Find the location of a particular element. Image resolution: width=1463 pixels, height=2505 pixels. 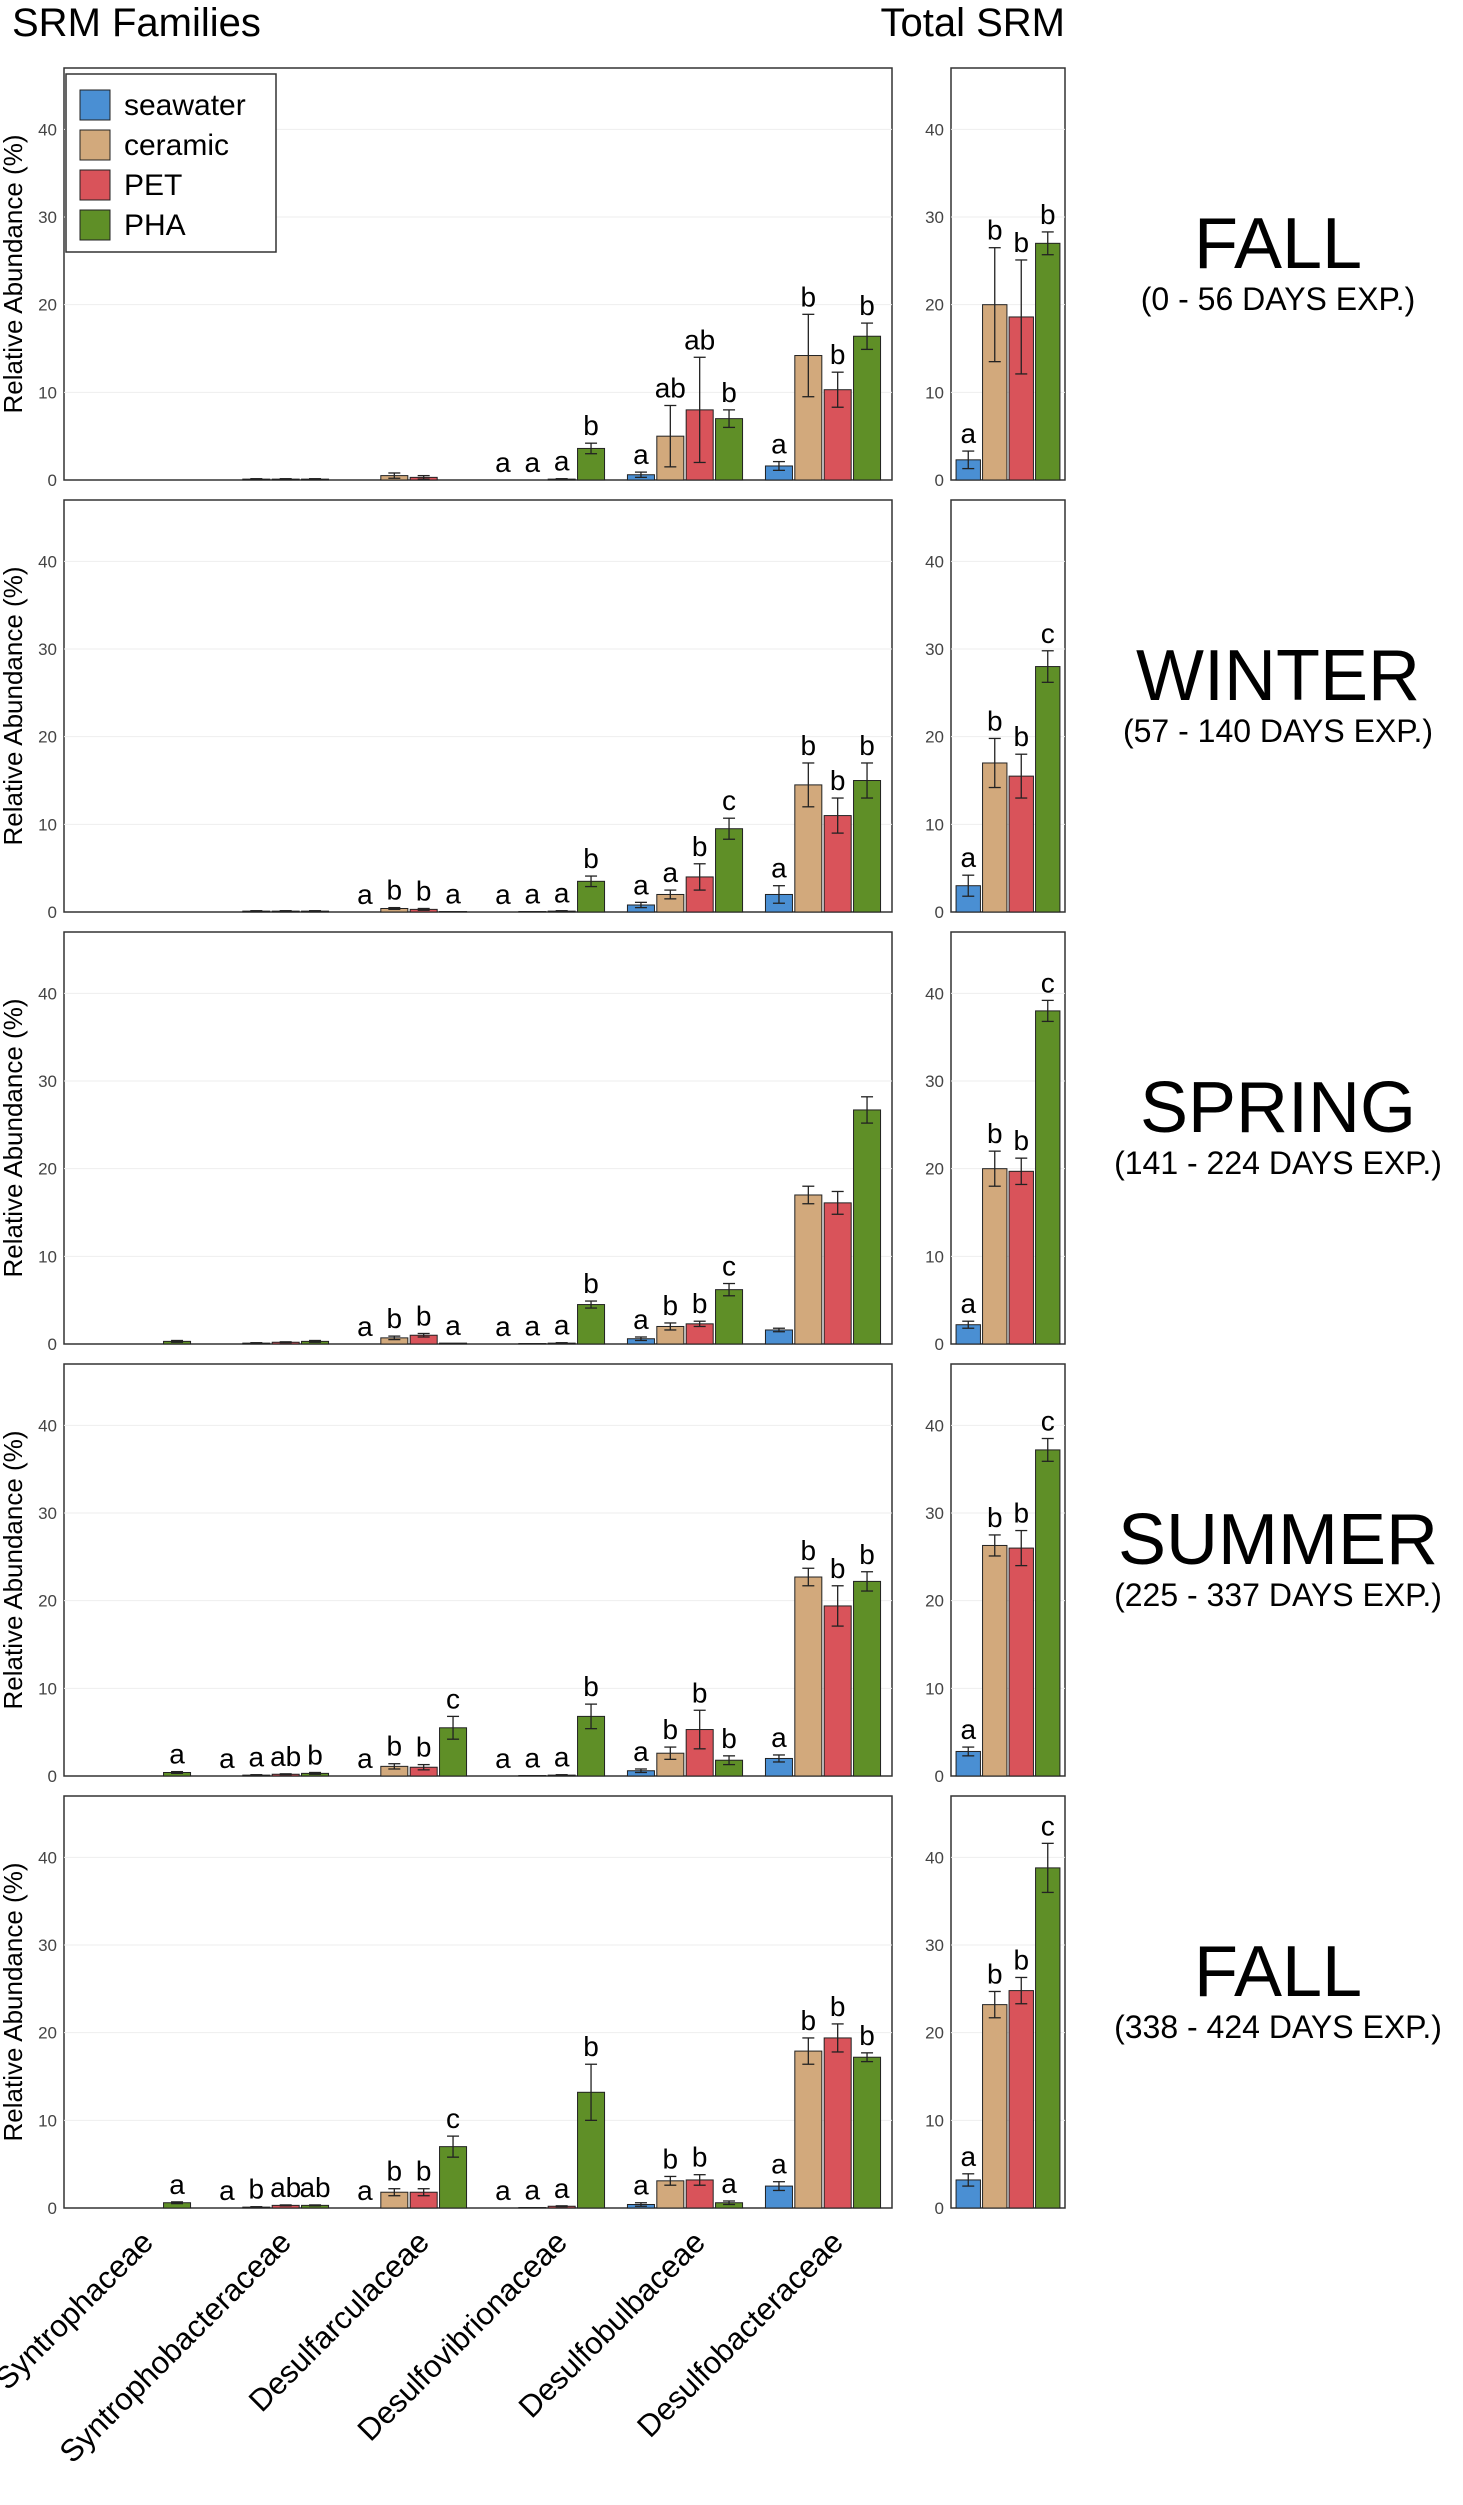

legend-swatch is located at coordinates (95, 185).